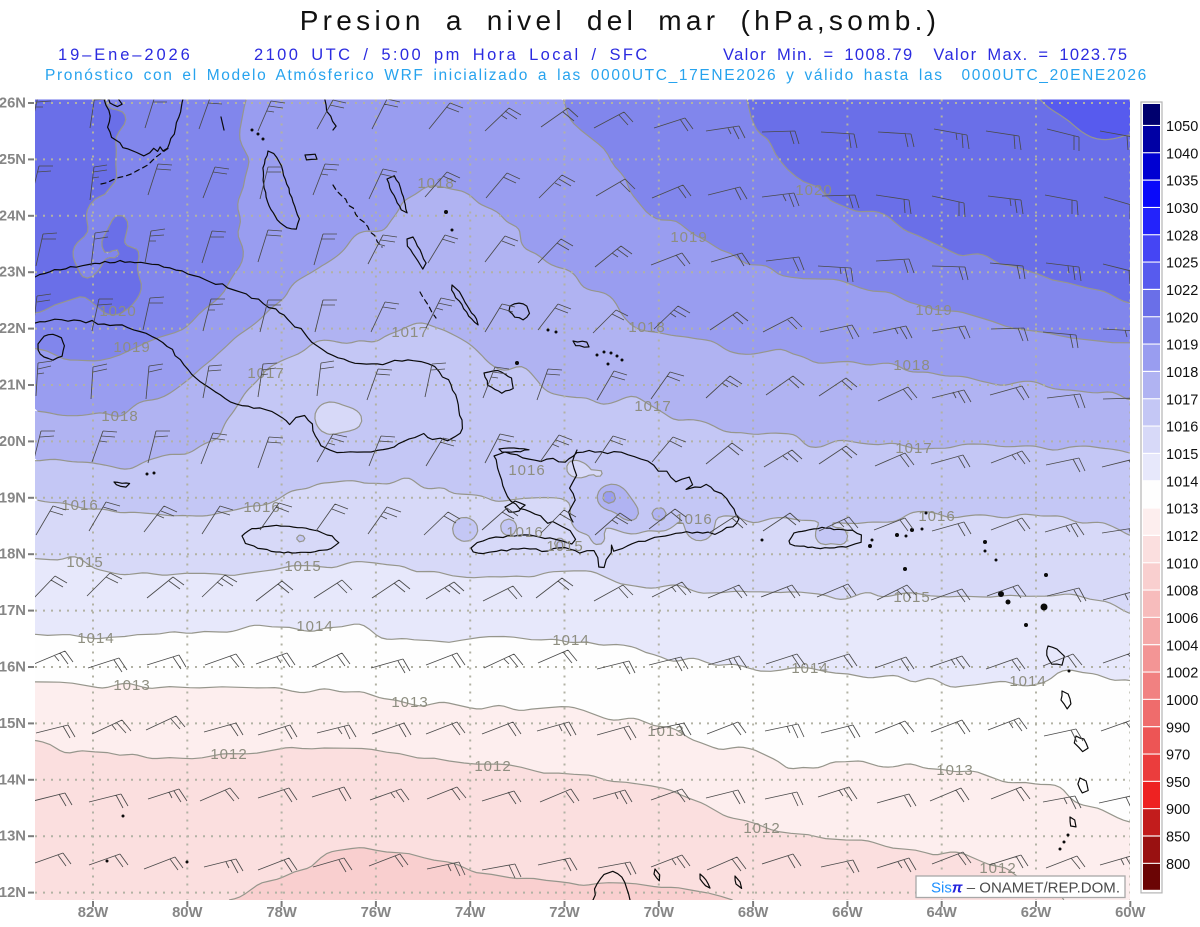 The image size is (1200, 927). What do you see at coordinates (1178, 865) in the screenshot?
I see `svg-text: 800` at bounding box center [1178, 865].